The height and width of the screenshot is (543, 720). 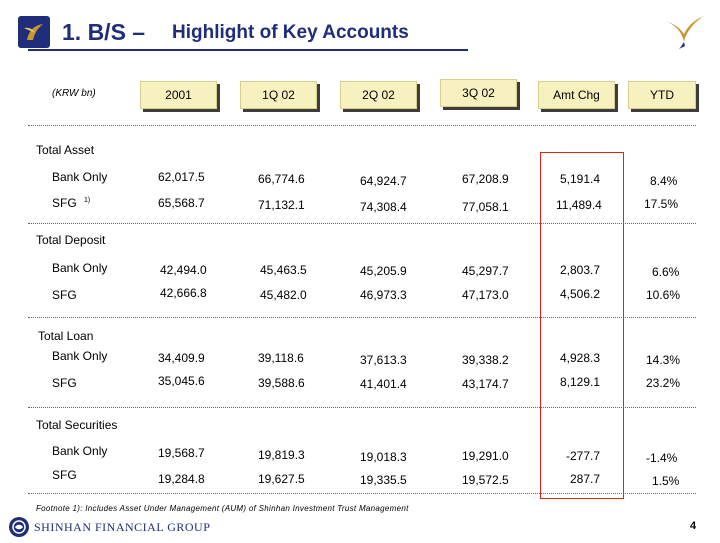 I want to click on cell-value: 35,045.6, so click(x=181, y=381).